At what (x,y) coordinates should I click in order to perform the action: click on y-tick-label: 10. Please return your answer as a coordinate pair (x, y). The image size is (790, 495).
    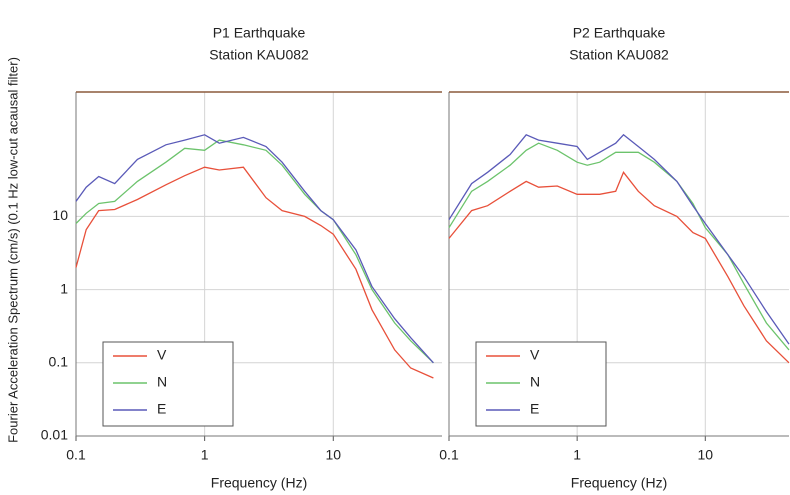
    Looking at the image, I should click on (60, 215).